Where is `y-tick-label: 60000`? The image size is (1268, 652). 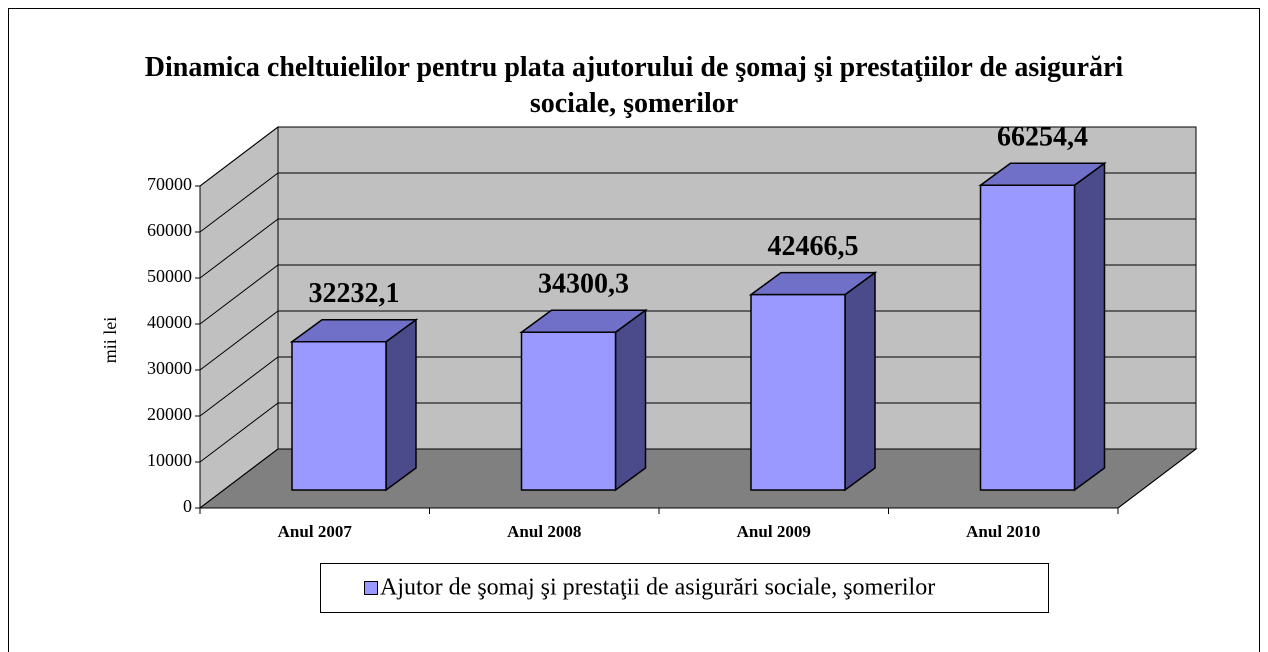 y-tick-label: 60000 is located at coordinates (169, 230).